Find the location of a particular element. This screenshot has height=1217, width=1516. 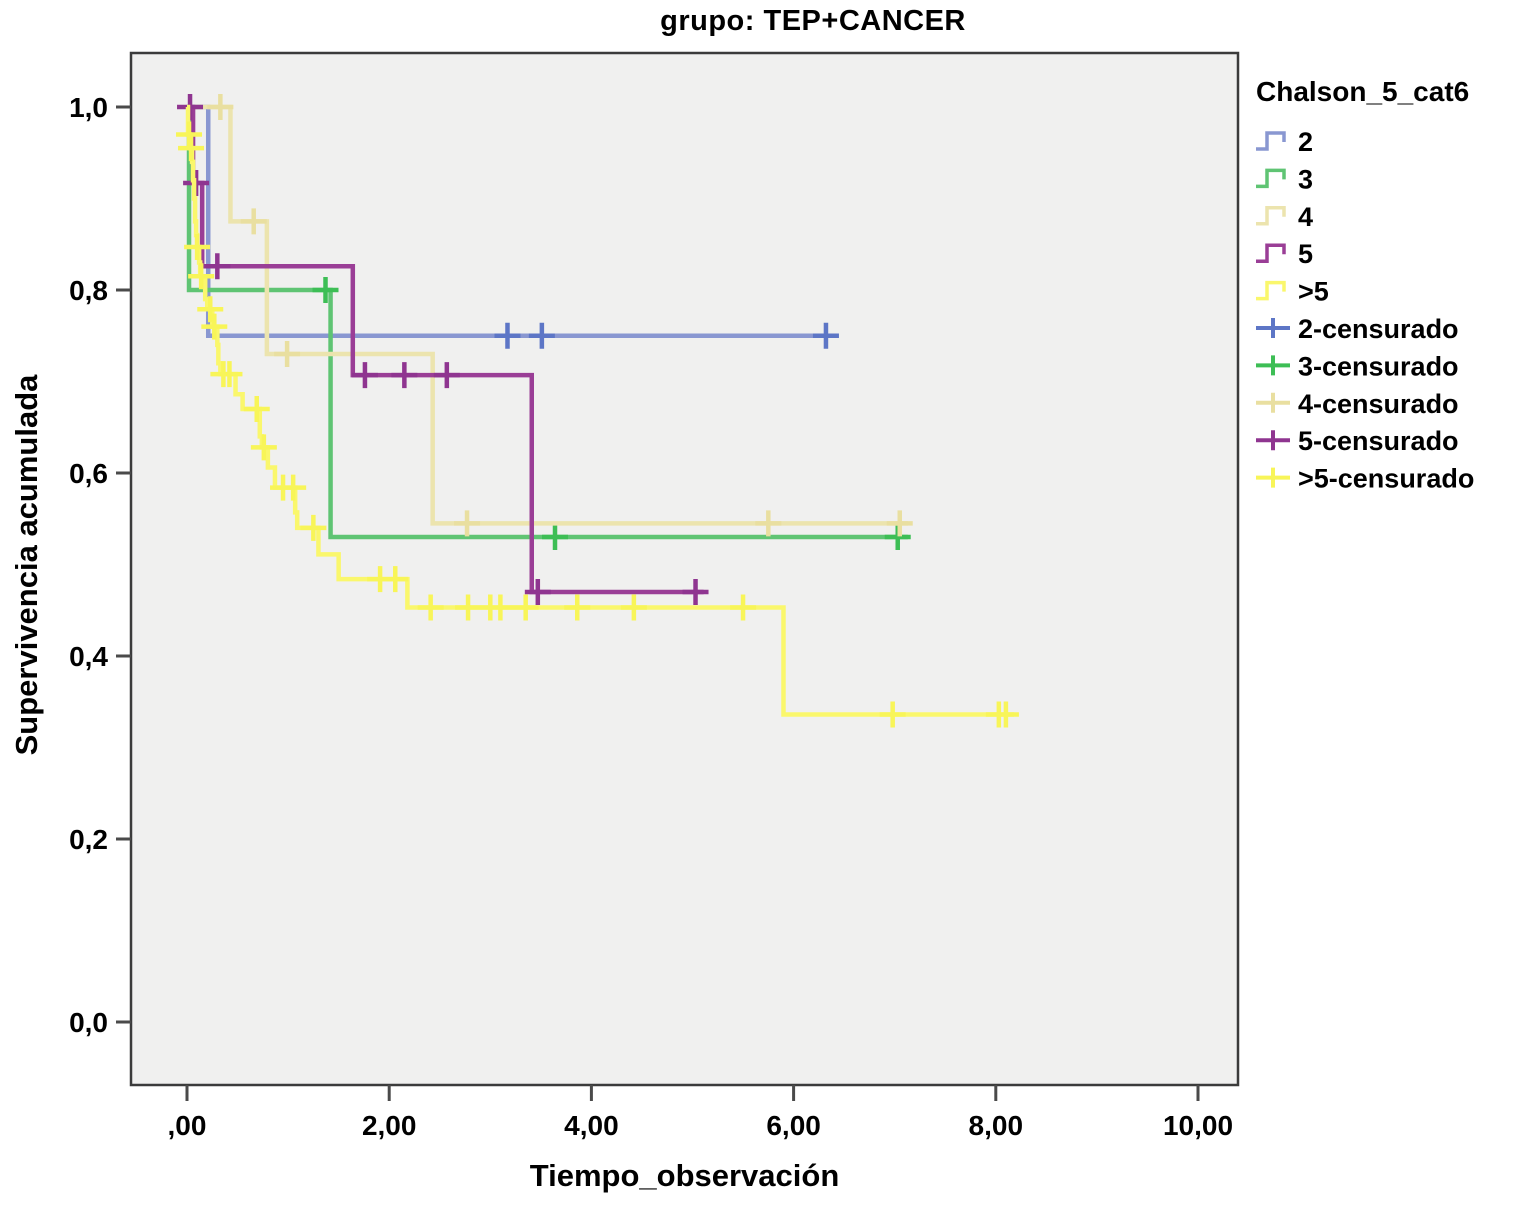

y-tick-label: 0,8 is located at coordinates (88, 290).